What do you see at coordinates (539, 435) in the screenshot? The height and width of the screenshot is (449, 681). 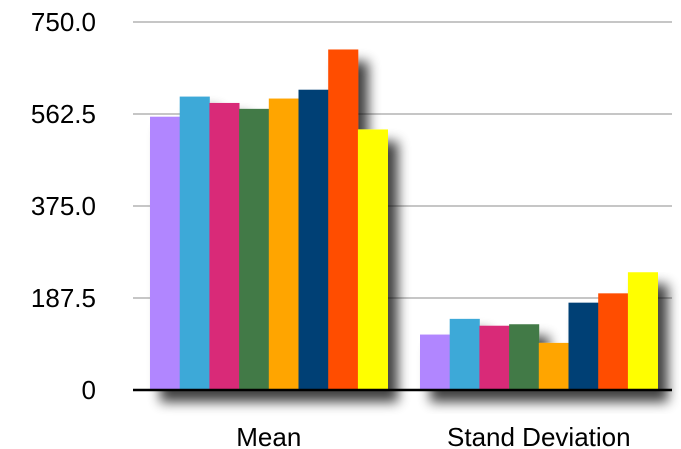 I see `category-label: Stand Deviation` at bounding box center [539, 435].